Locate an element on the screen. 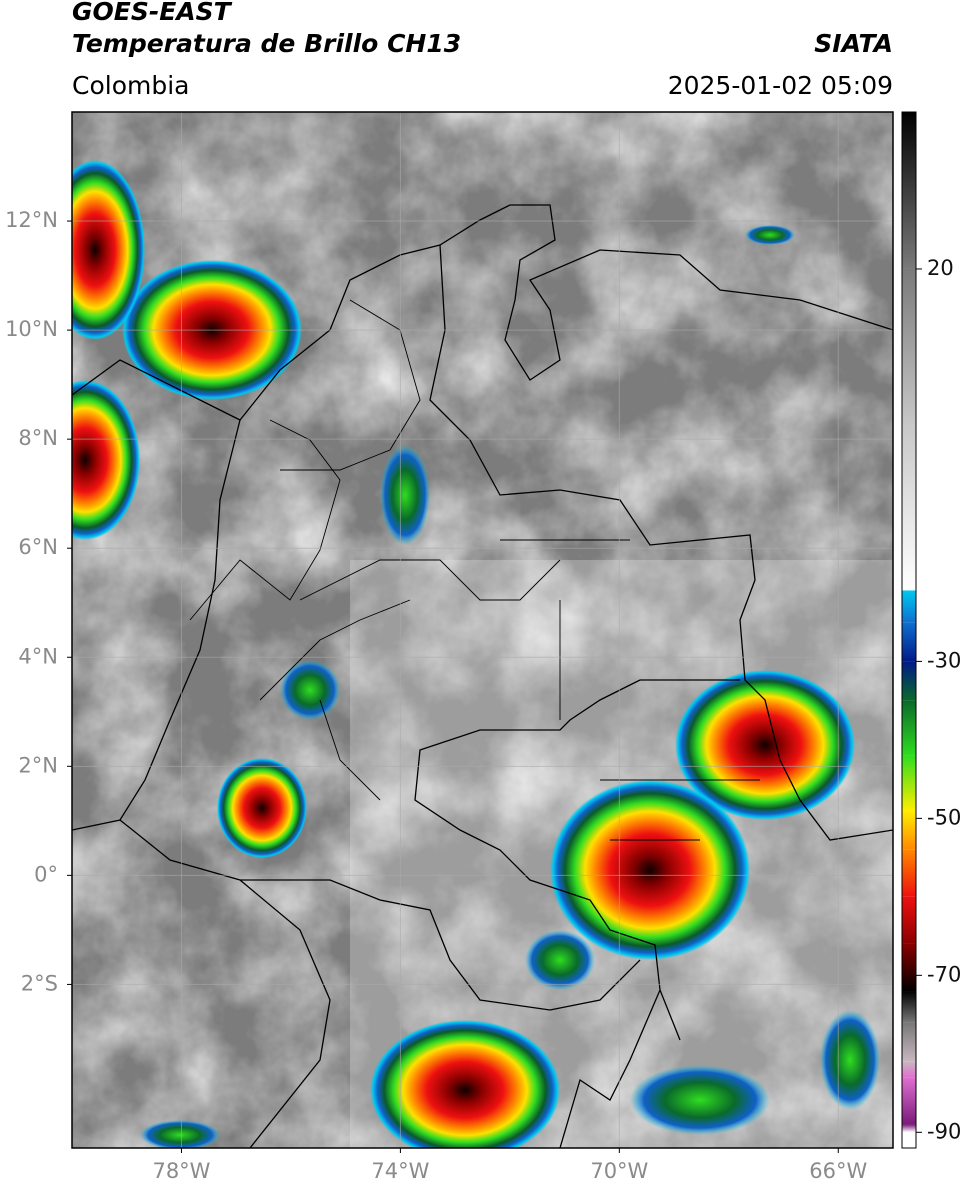 The image size is (966, 1194). colorbar-tick-label: 20 is located at coordinates (940, 268).